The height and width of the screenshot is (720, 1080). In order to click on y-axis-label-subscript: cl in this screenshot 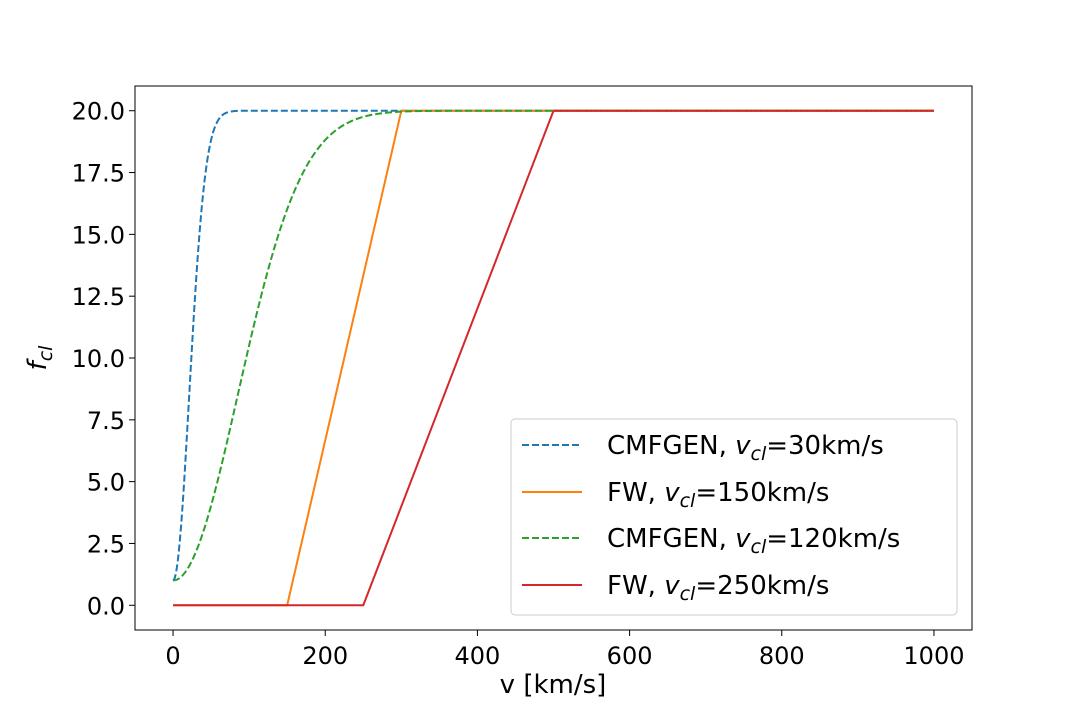, I will do `click(46, 353)`.